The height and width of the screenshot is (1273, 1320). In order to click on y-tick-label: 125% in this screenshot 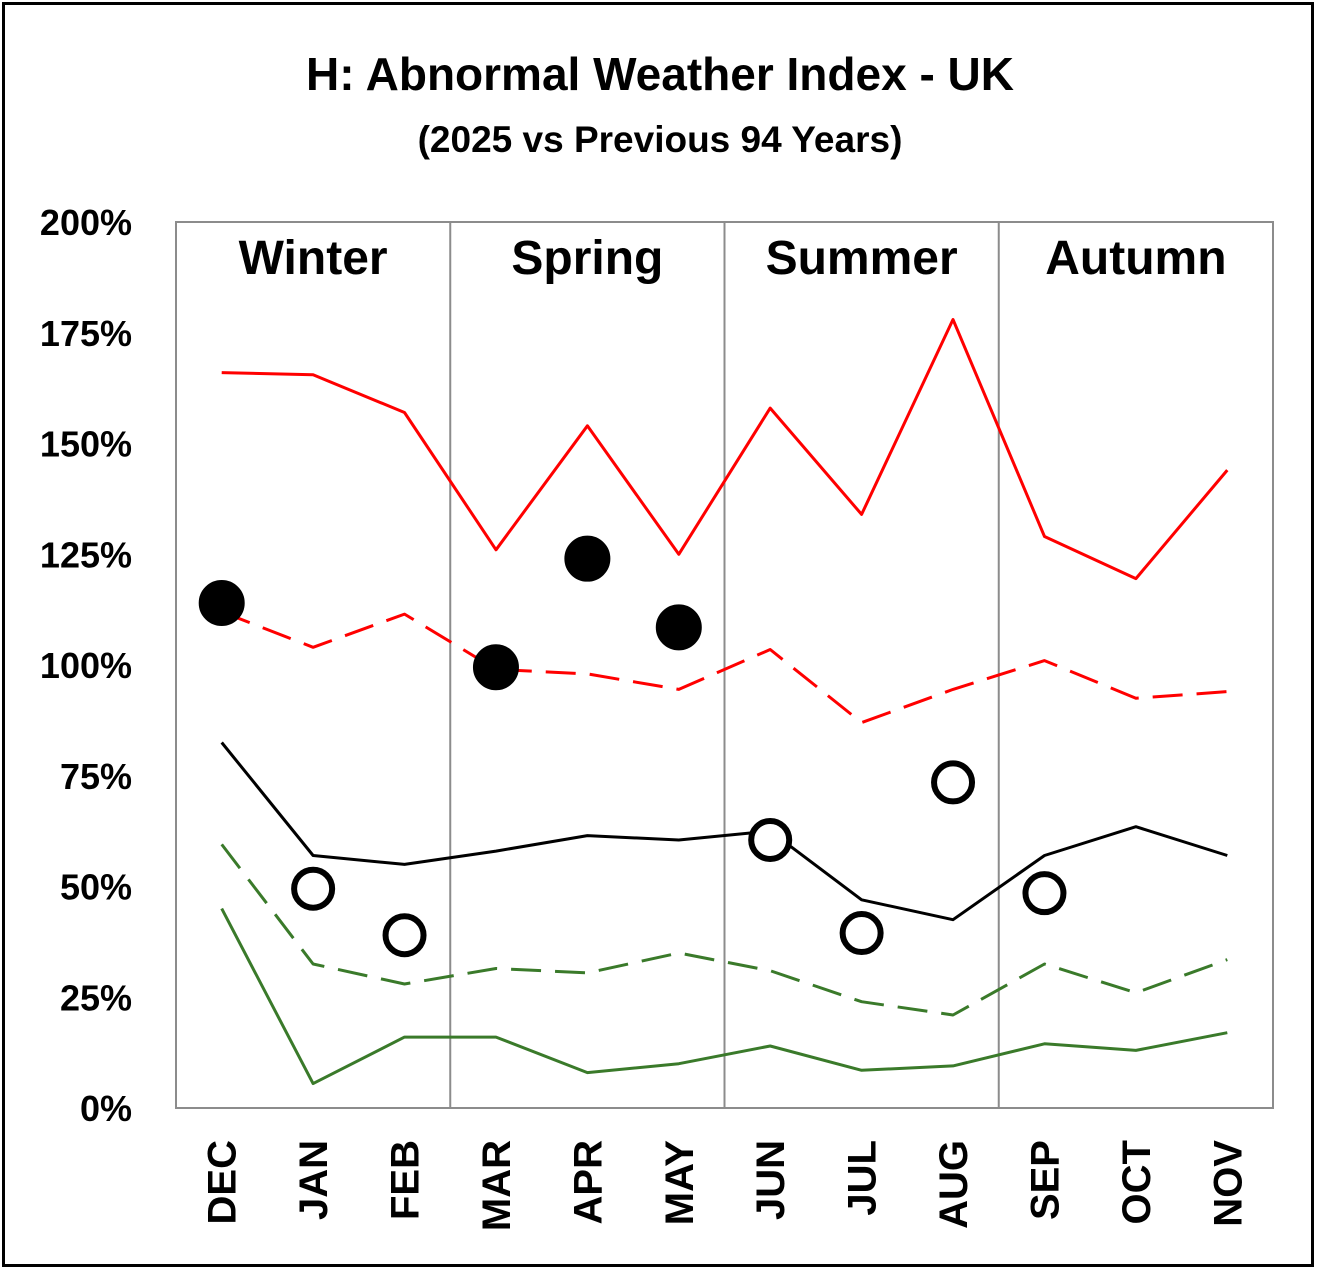, I will do `click(86, 554)`.